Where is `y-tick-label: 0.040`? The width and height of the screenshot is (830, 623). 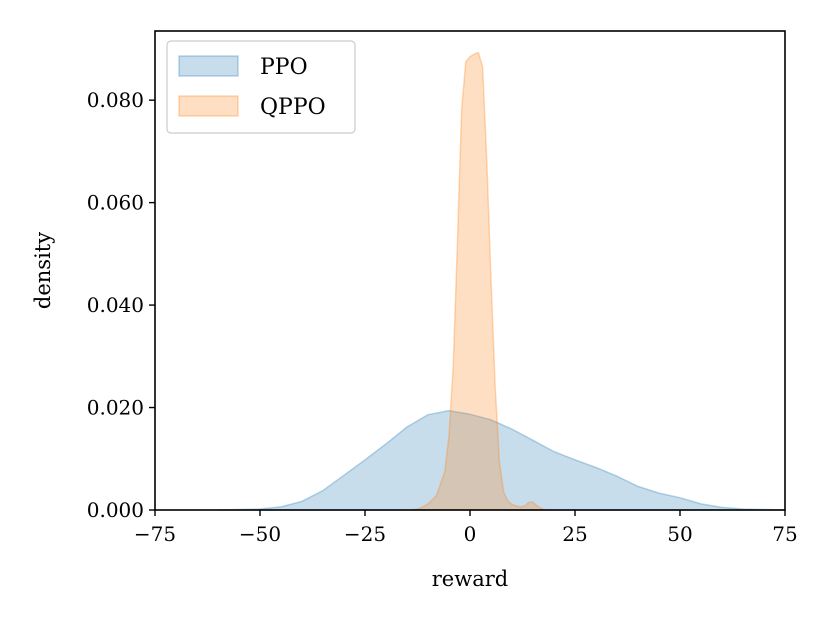
y-tick-label: 0.040 is located at coordinates (115, 305).